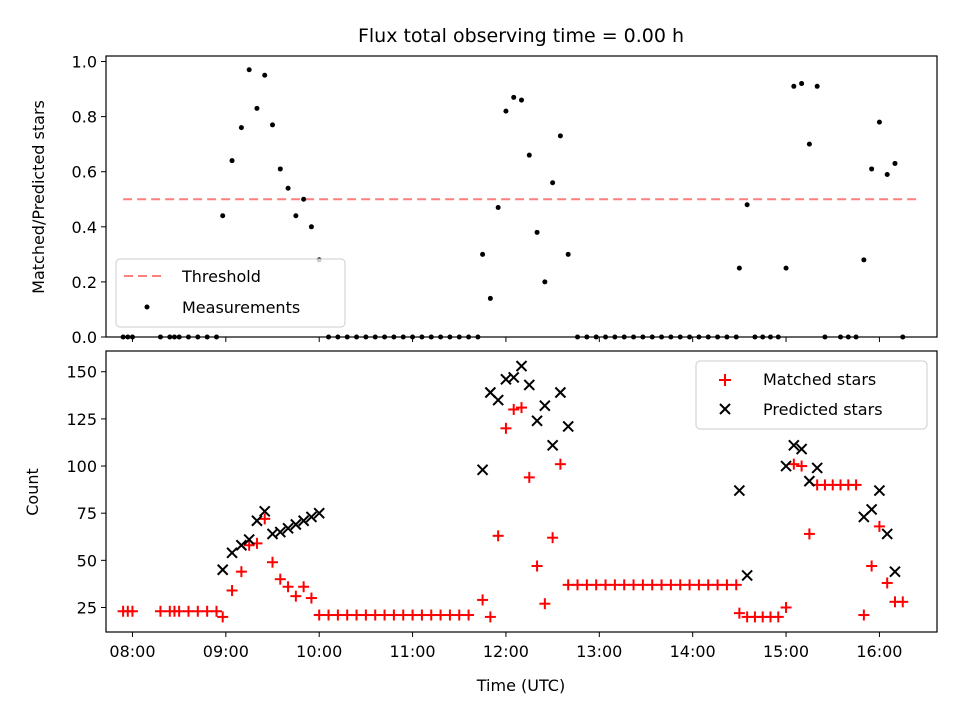 Image resolution: width=960 pixels, height=720 pixels. What do you see at coordinates (132, 651) in the screenshot?
I see `x-tick-label: 08:00` at bounding box center [132, 651].